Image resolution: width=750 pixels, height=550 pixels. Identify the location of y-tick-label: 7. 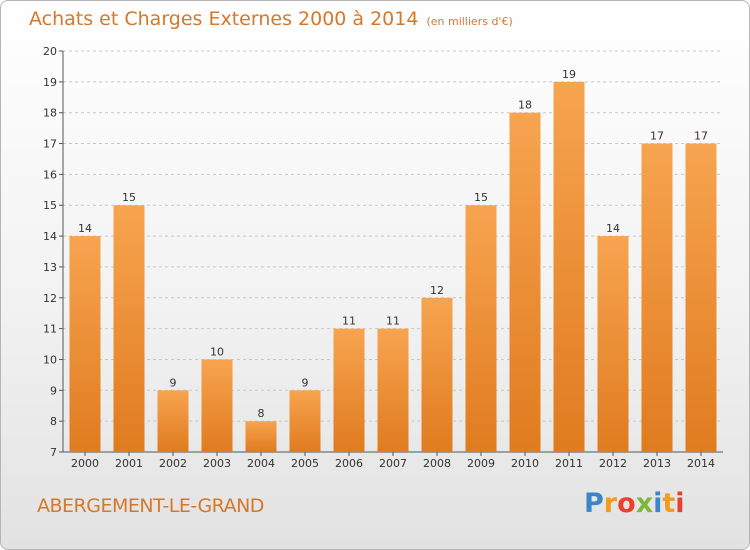
(53, 452).